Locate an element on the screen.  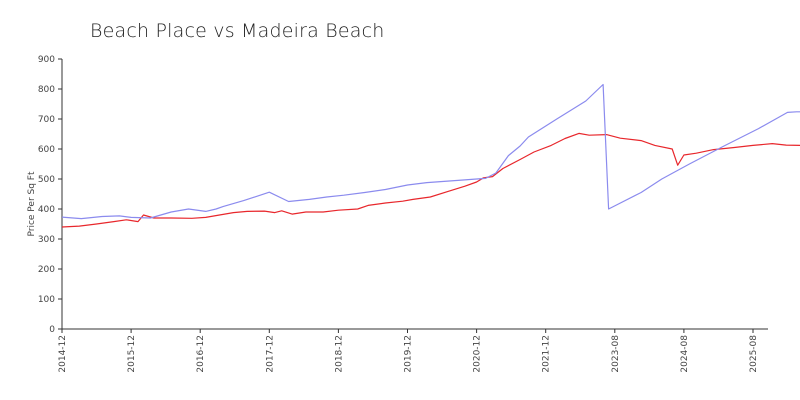
y-tick-label: 600 is located at coordinates (46, 150).